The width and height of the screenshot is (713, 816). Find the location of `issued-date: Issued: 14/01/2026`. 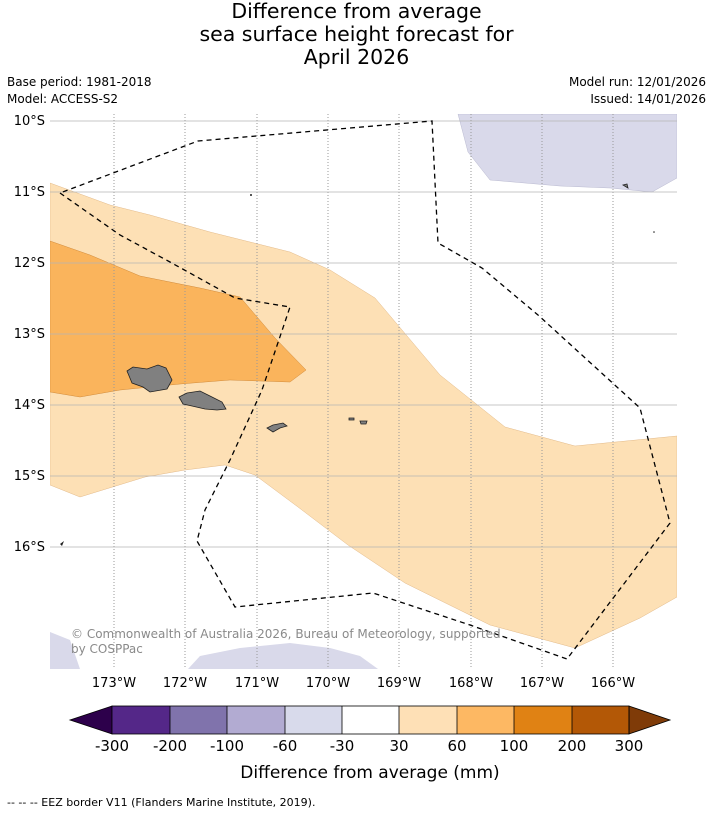

issued-date: Issued: 14/01/2026 is located at coordinates (648, 99).